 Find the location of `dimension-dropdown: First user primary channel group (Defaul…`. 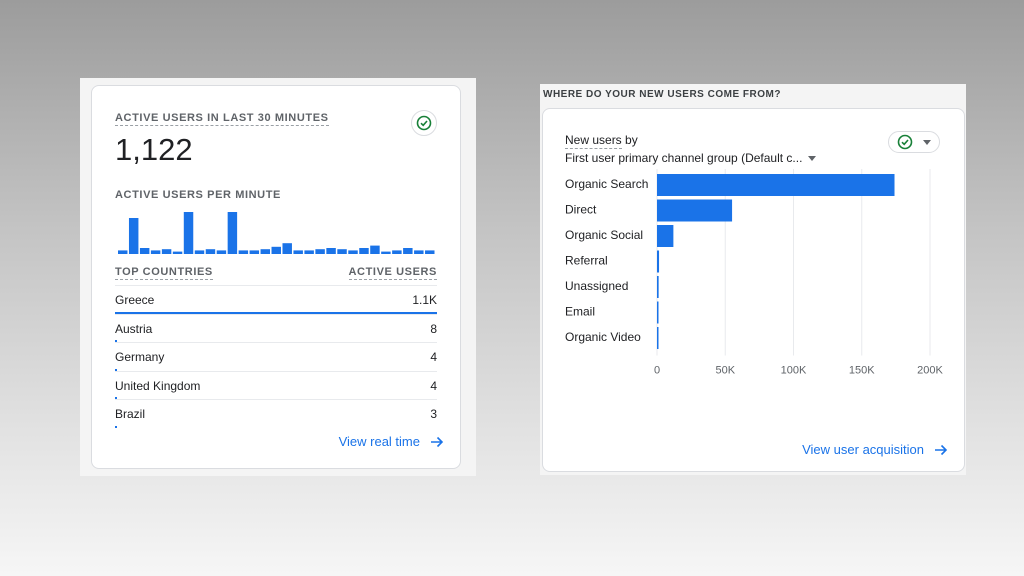

dimension-dropdown: First user primary channel group (Defaul… is located at coordinates (691, 158).